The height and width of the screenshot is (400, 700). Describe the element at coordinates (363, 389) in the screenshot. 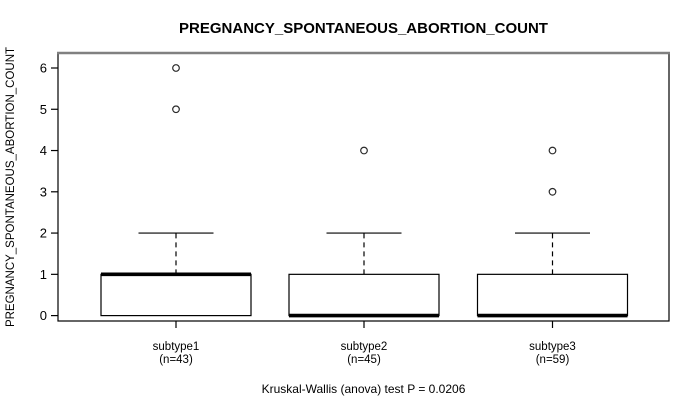

I see `stat-test-caption: Kruskal-Wallis (anova) test P = 0.0206` at that location.